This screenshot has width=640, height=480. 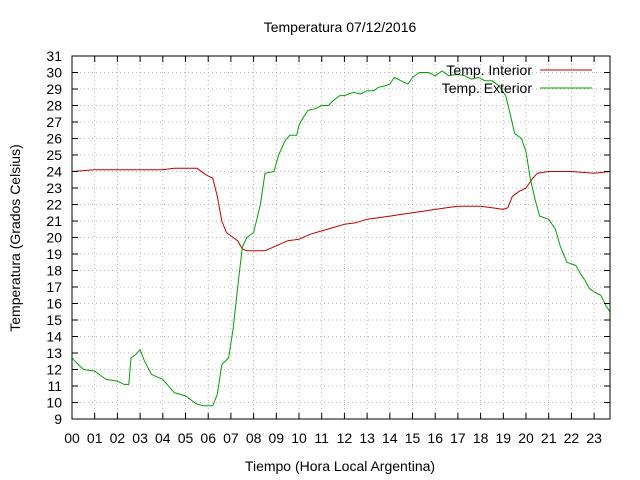 I want to click on y-tick-label: 30, so click(x=54, y=73).